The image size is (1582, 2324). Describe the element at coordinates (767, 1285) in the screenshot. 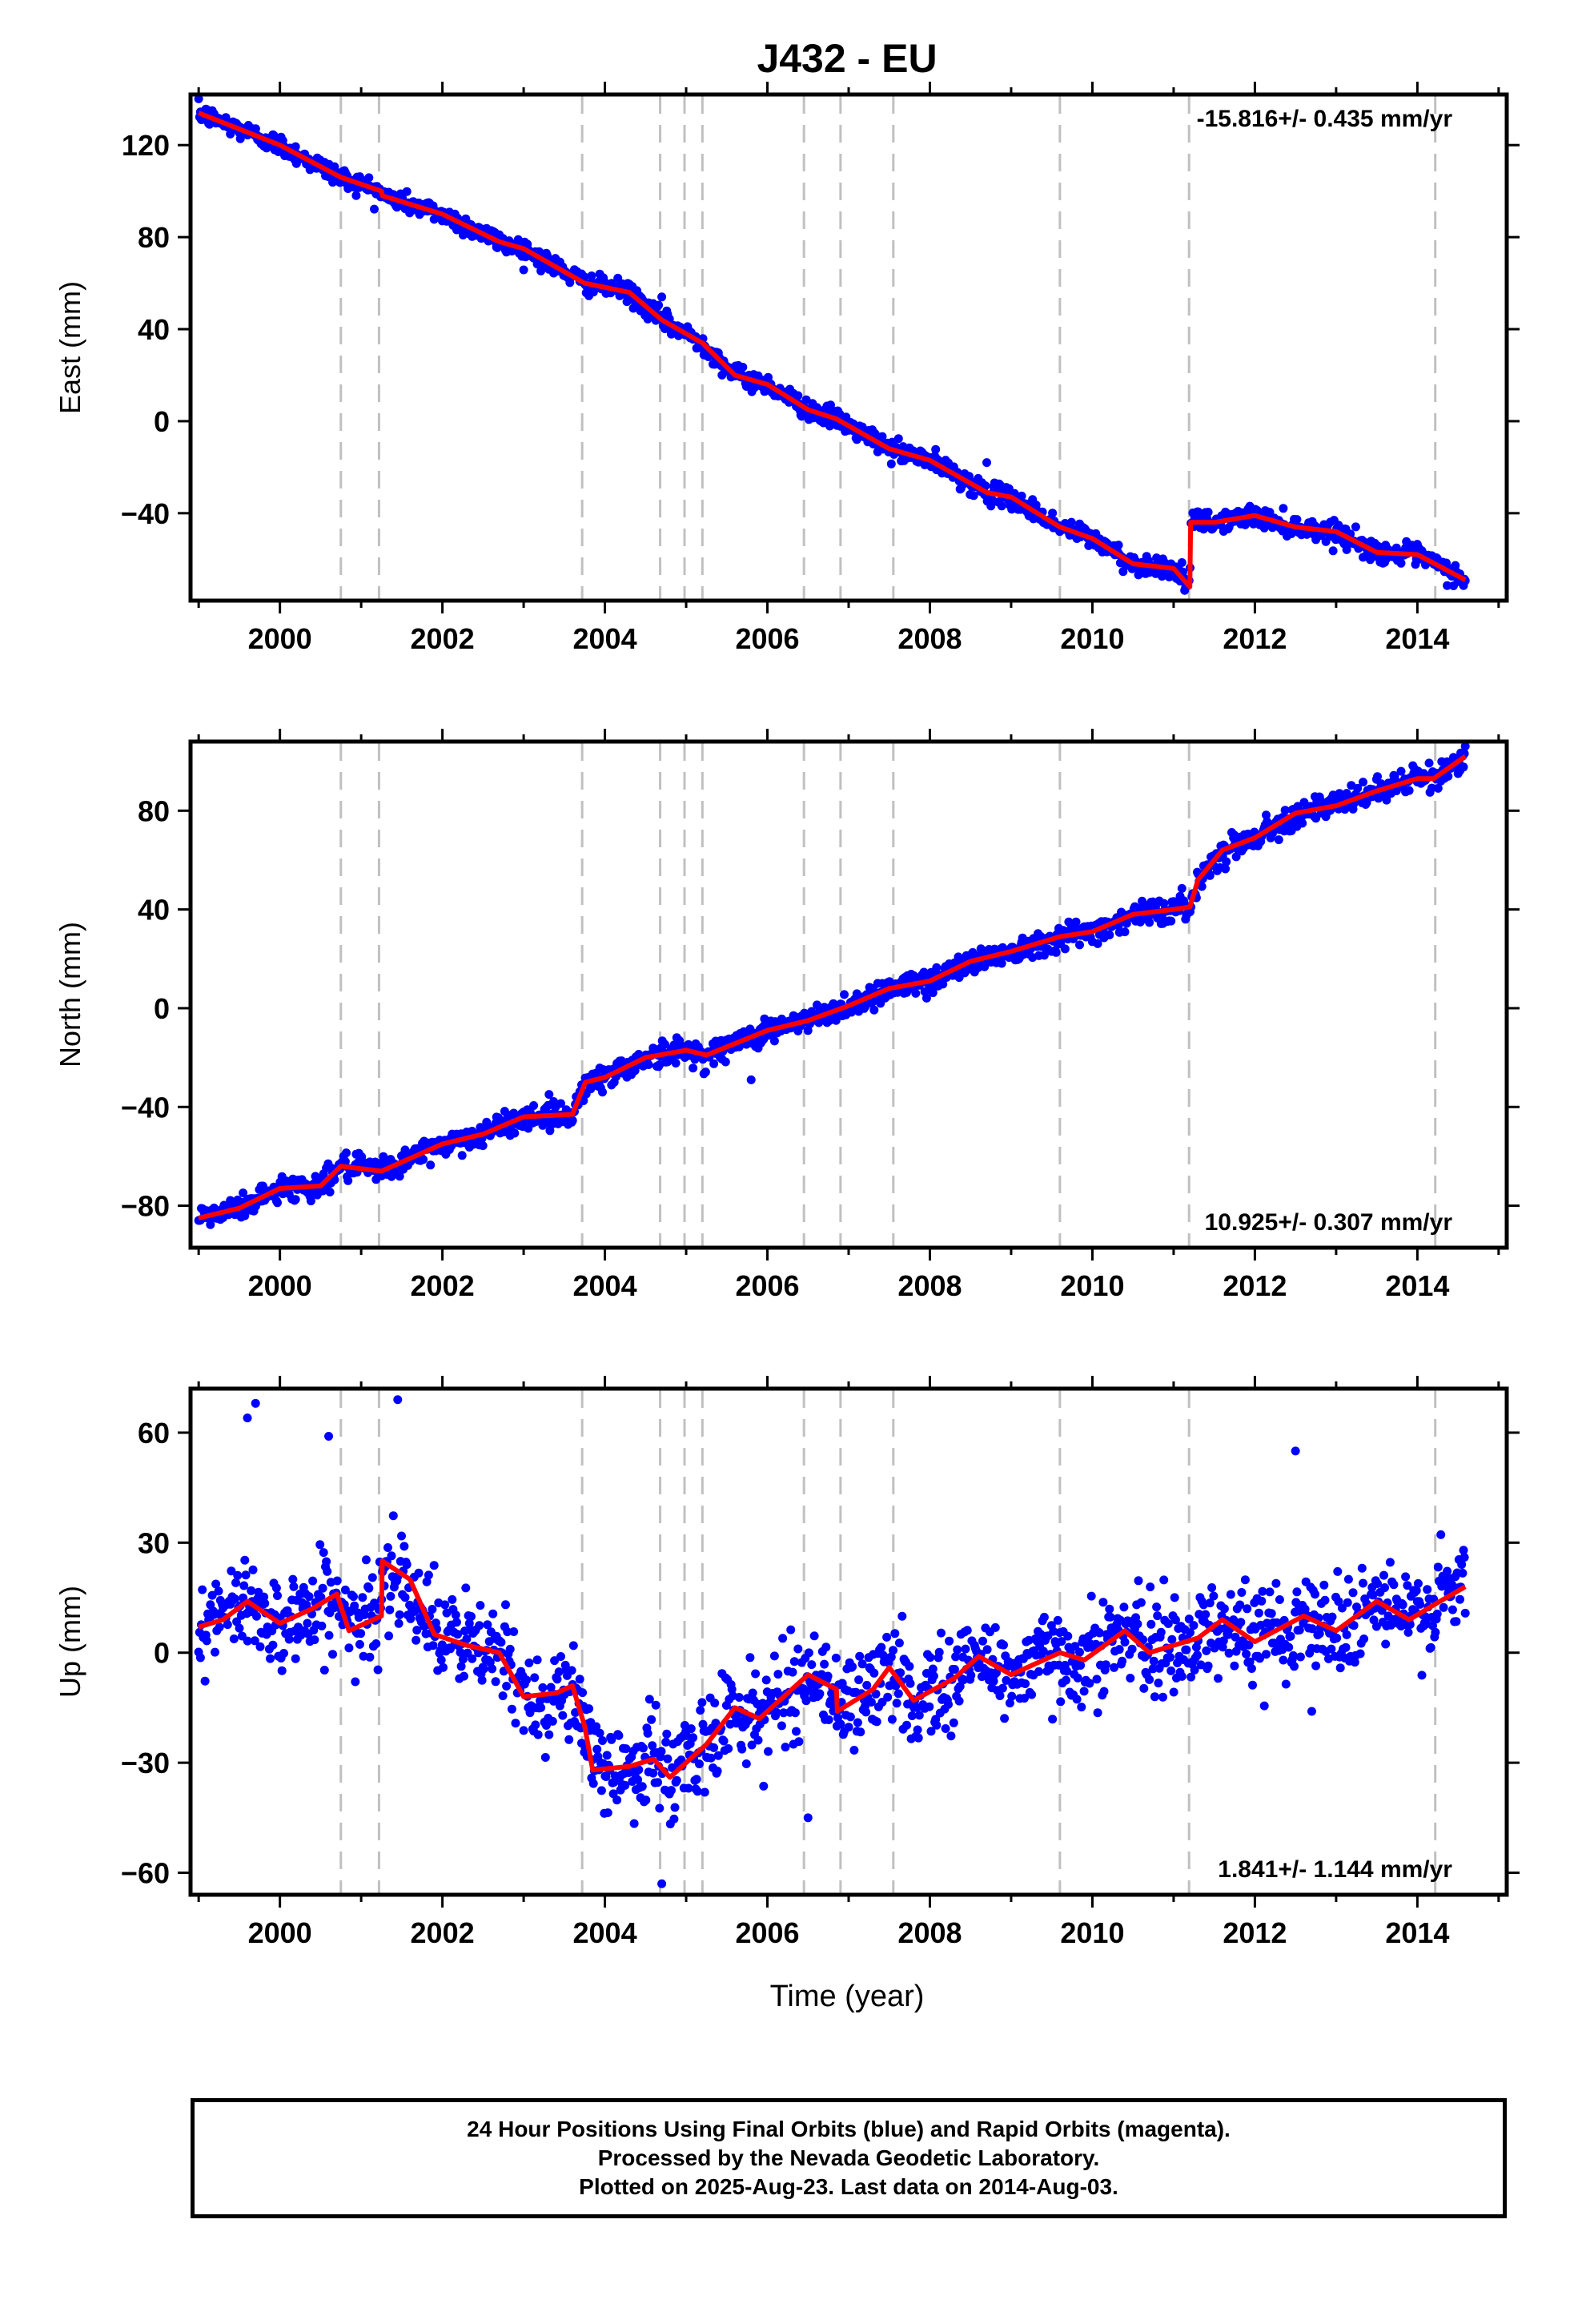

I see `x-tick-label: 2006` at that location.